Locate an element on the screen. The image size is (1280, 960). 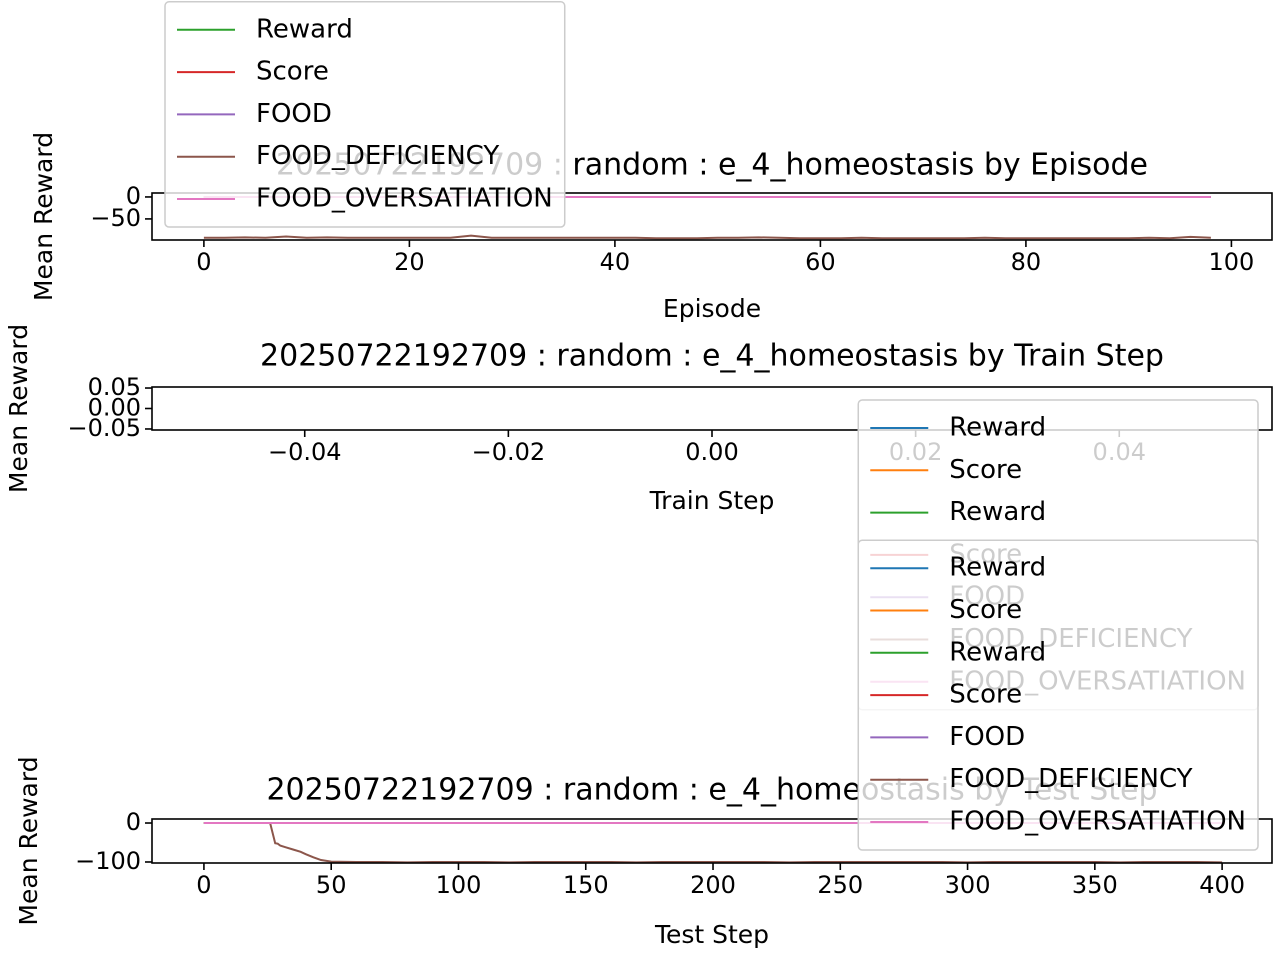
x-tick-label: 20 is located at coordinates (409, 262).